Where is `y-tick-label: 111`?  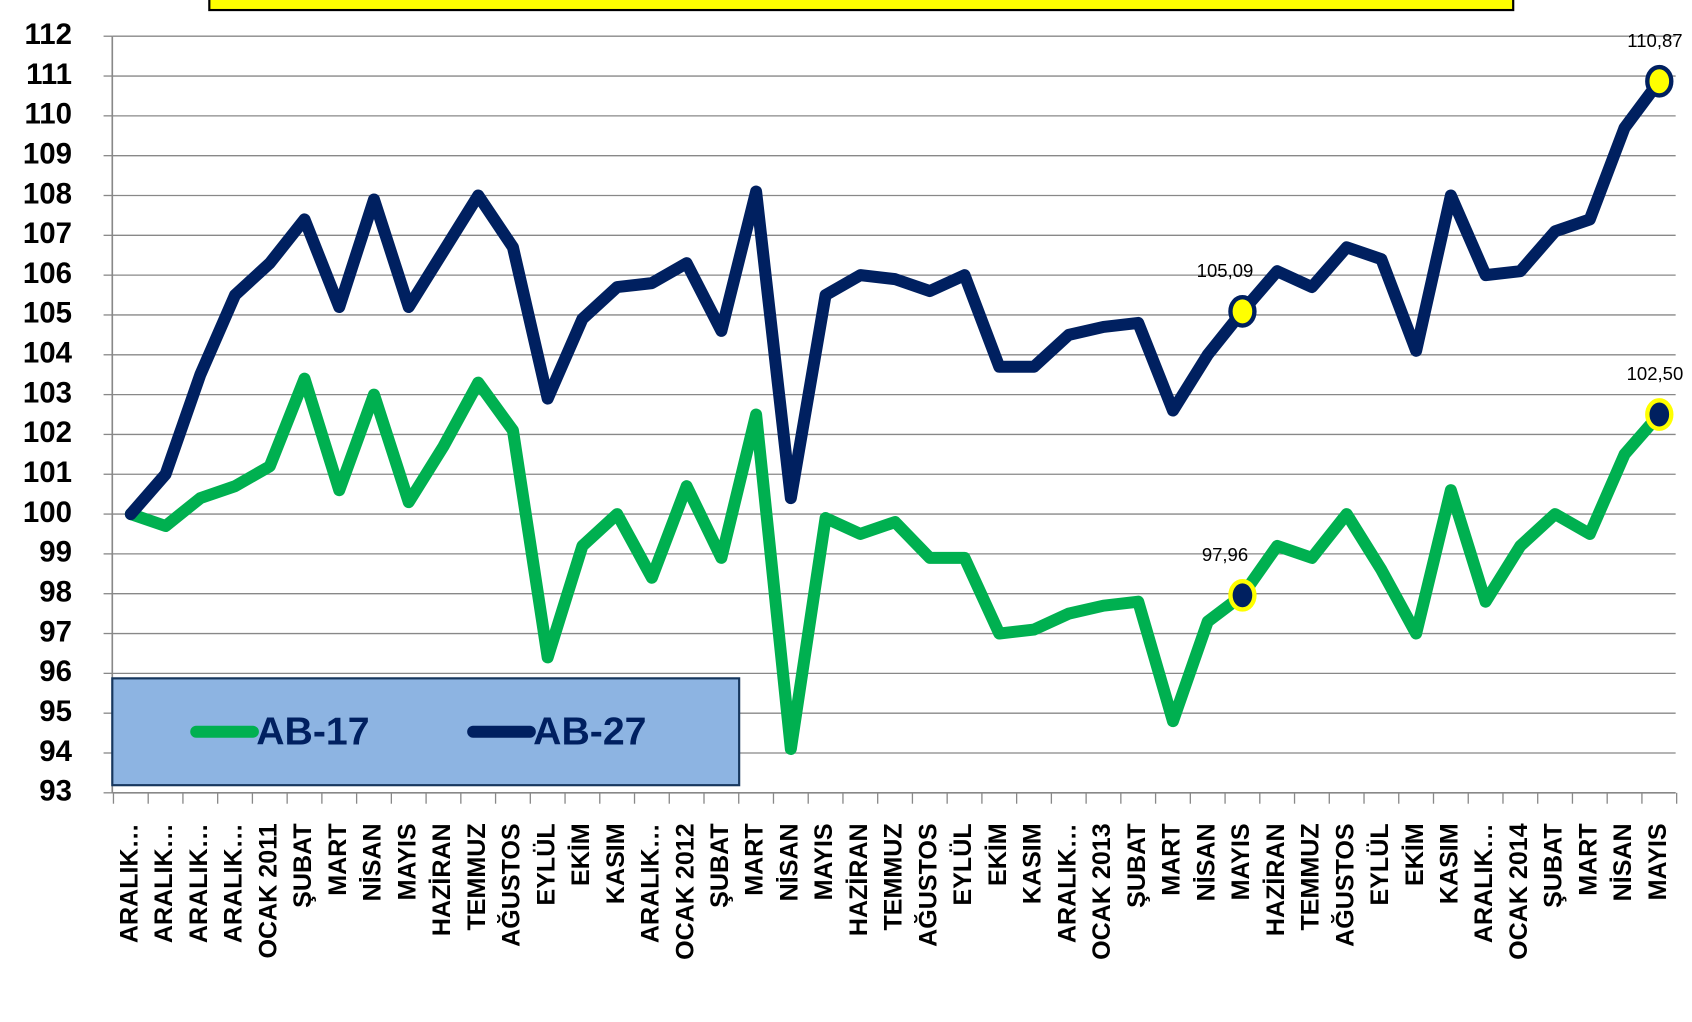 y-tick-label: 111 is located at coordinates (49, 74).